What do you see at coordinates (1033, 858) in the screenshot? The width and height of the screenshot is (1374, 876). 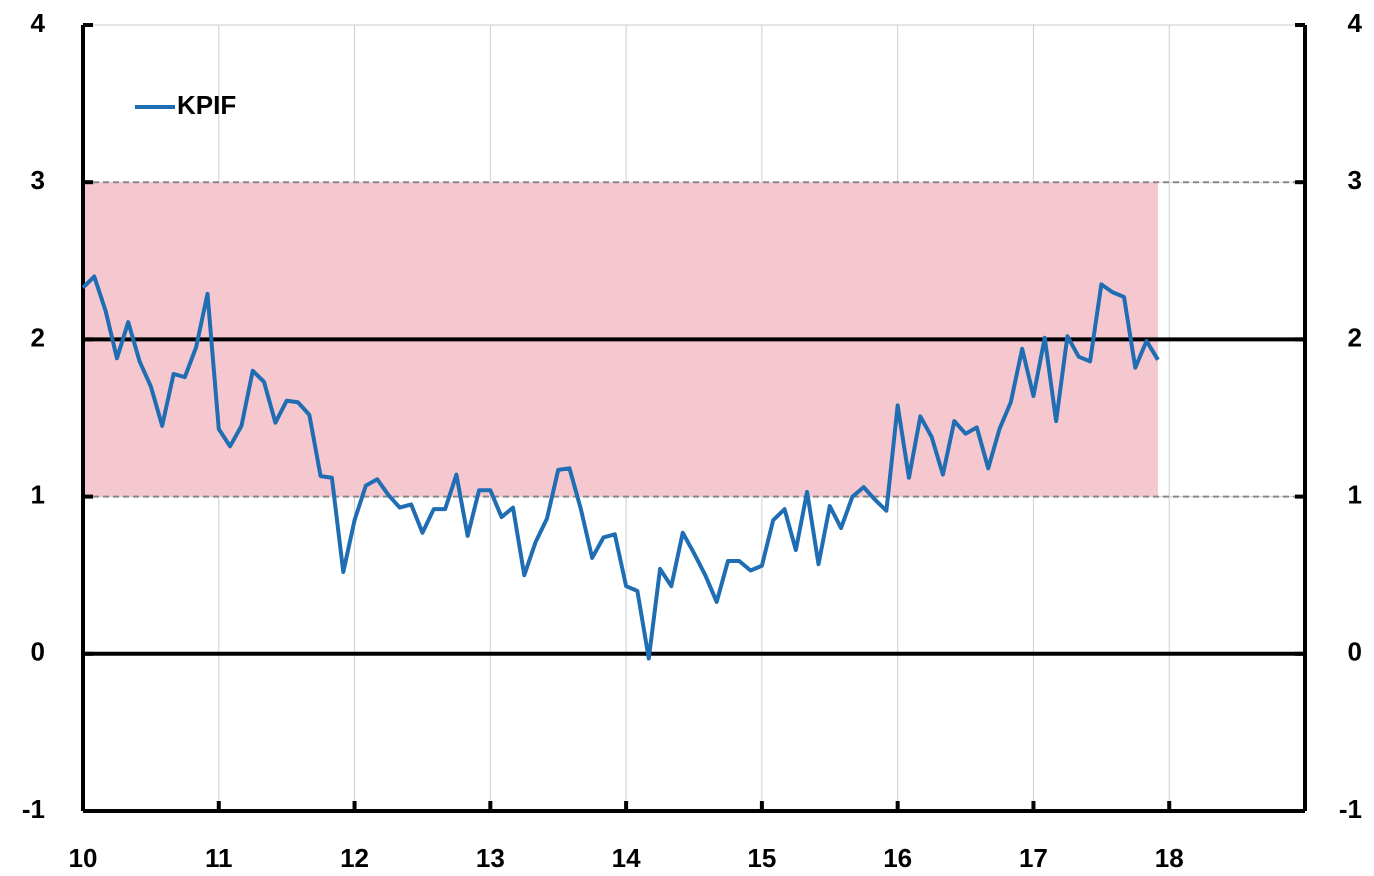 I see `x-tick-label: 17` at bounding box center [1033, 858].